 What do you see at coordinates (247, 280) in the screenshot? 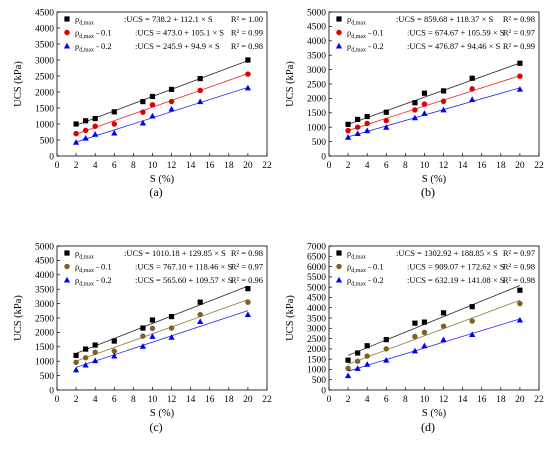
I see `legend-r2-3: R² = 0.96` at bounding box center [247, 280].